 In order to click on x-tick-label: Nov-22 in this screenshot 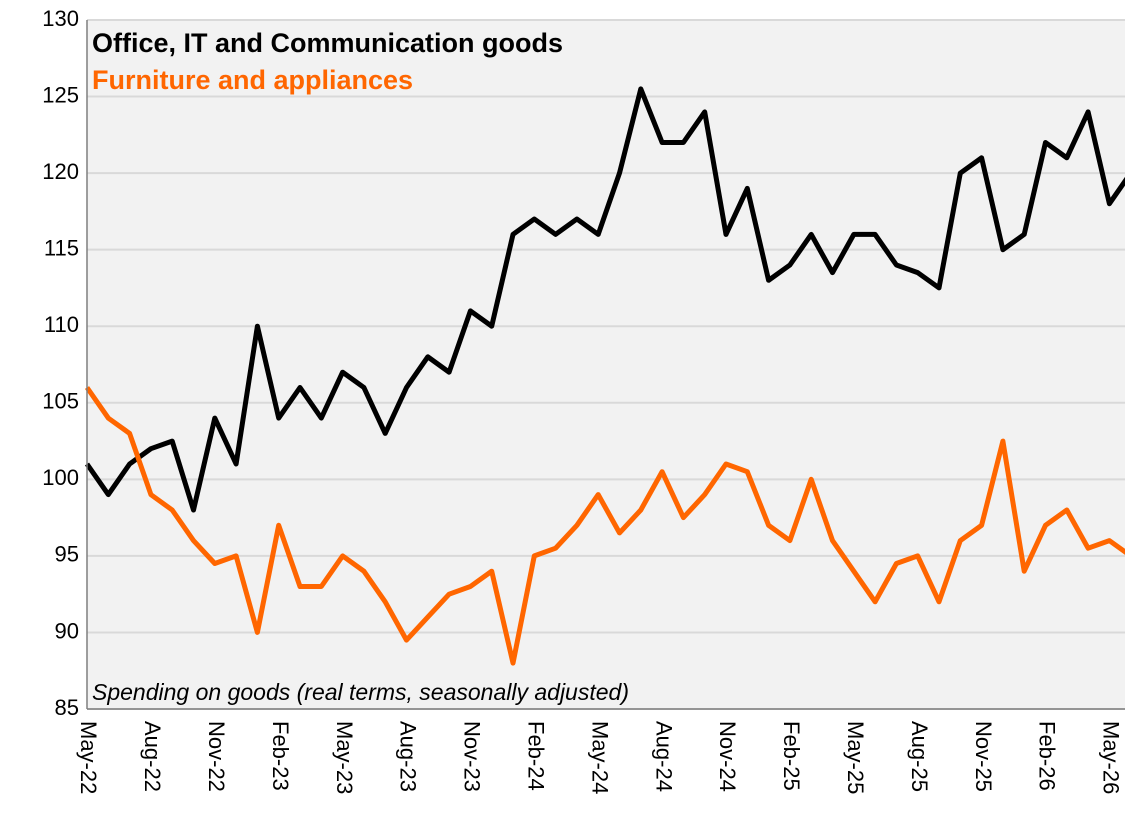, I will do `click(216, 756)`.